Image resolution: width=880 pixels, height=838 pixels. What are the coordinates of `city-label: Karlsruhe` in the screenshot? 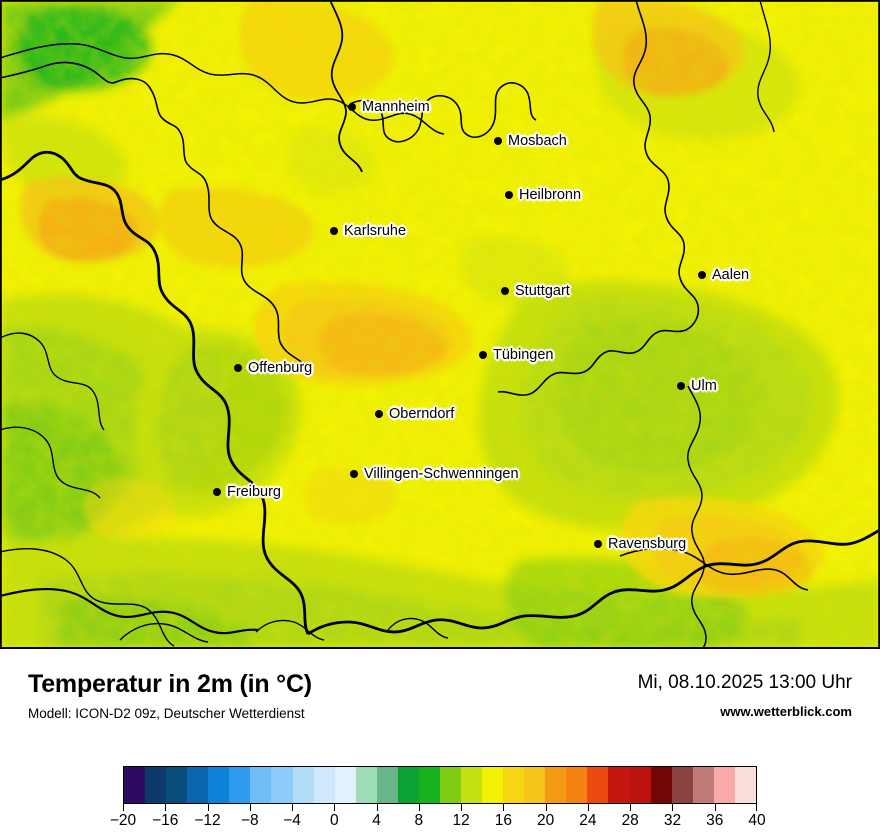 It's located at (375, 231).